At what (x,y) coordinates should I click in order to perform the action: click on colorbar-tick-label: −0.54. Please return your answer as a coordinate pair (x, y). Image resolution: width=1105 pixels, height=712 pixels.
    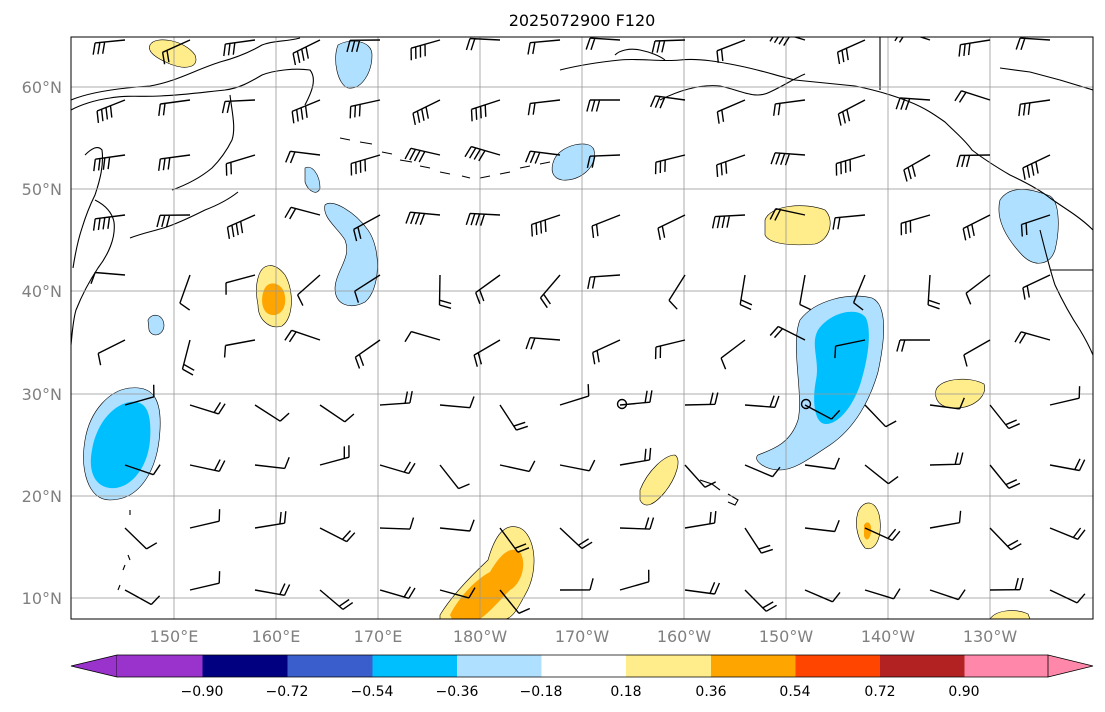
    Looking at the image, I should click on (372, 692).